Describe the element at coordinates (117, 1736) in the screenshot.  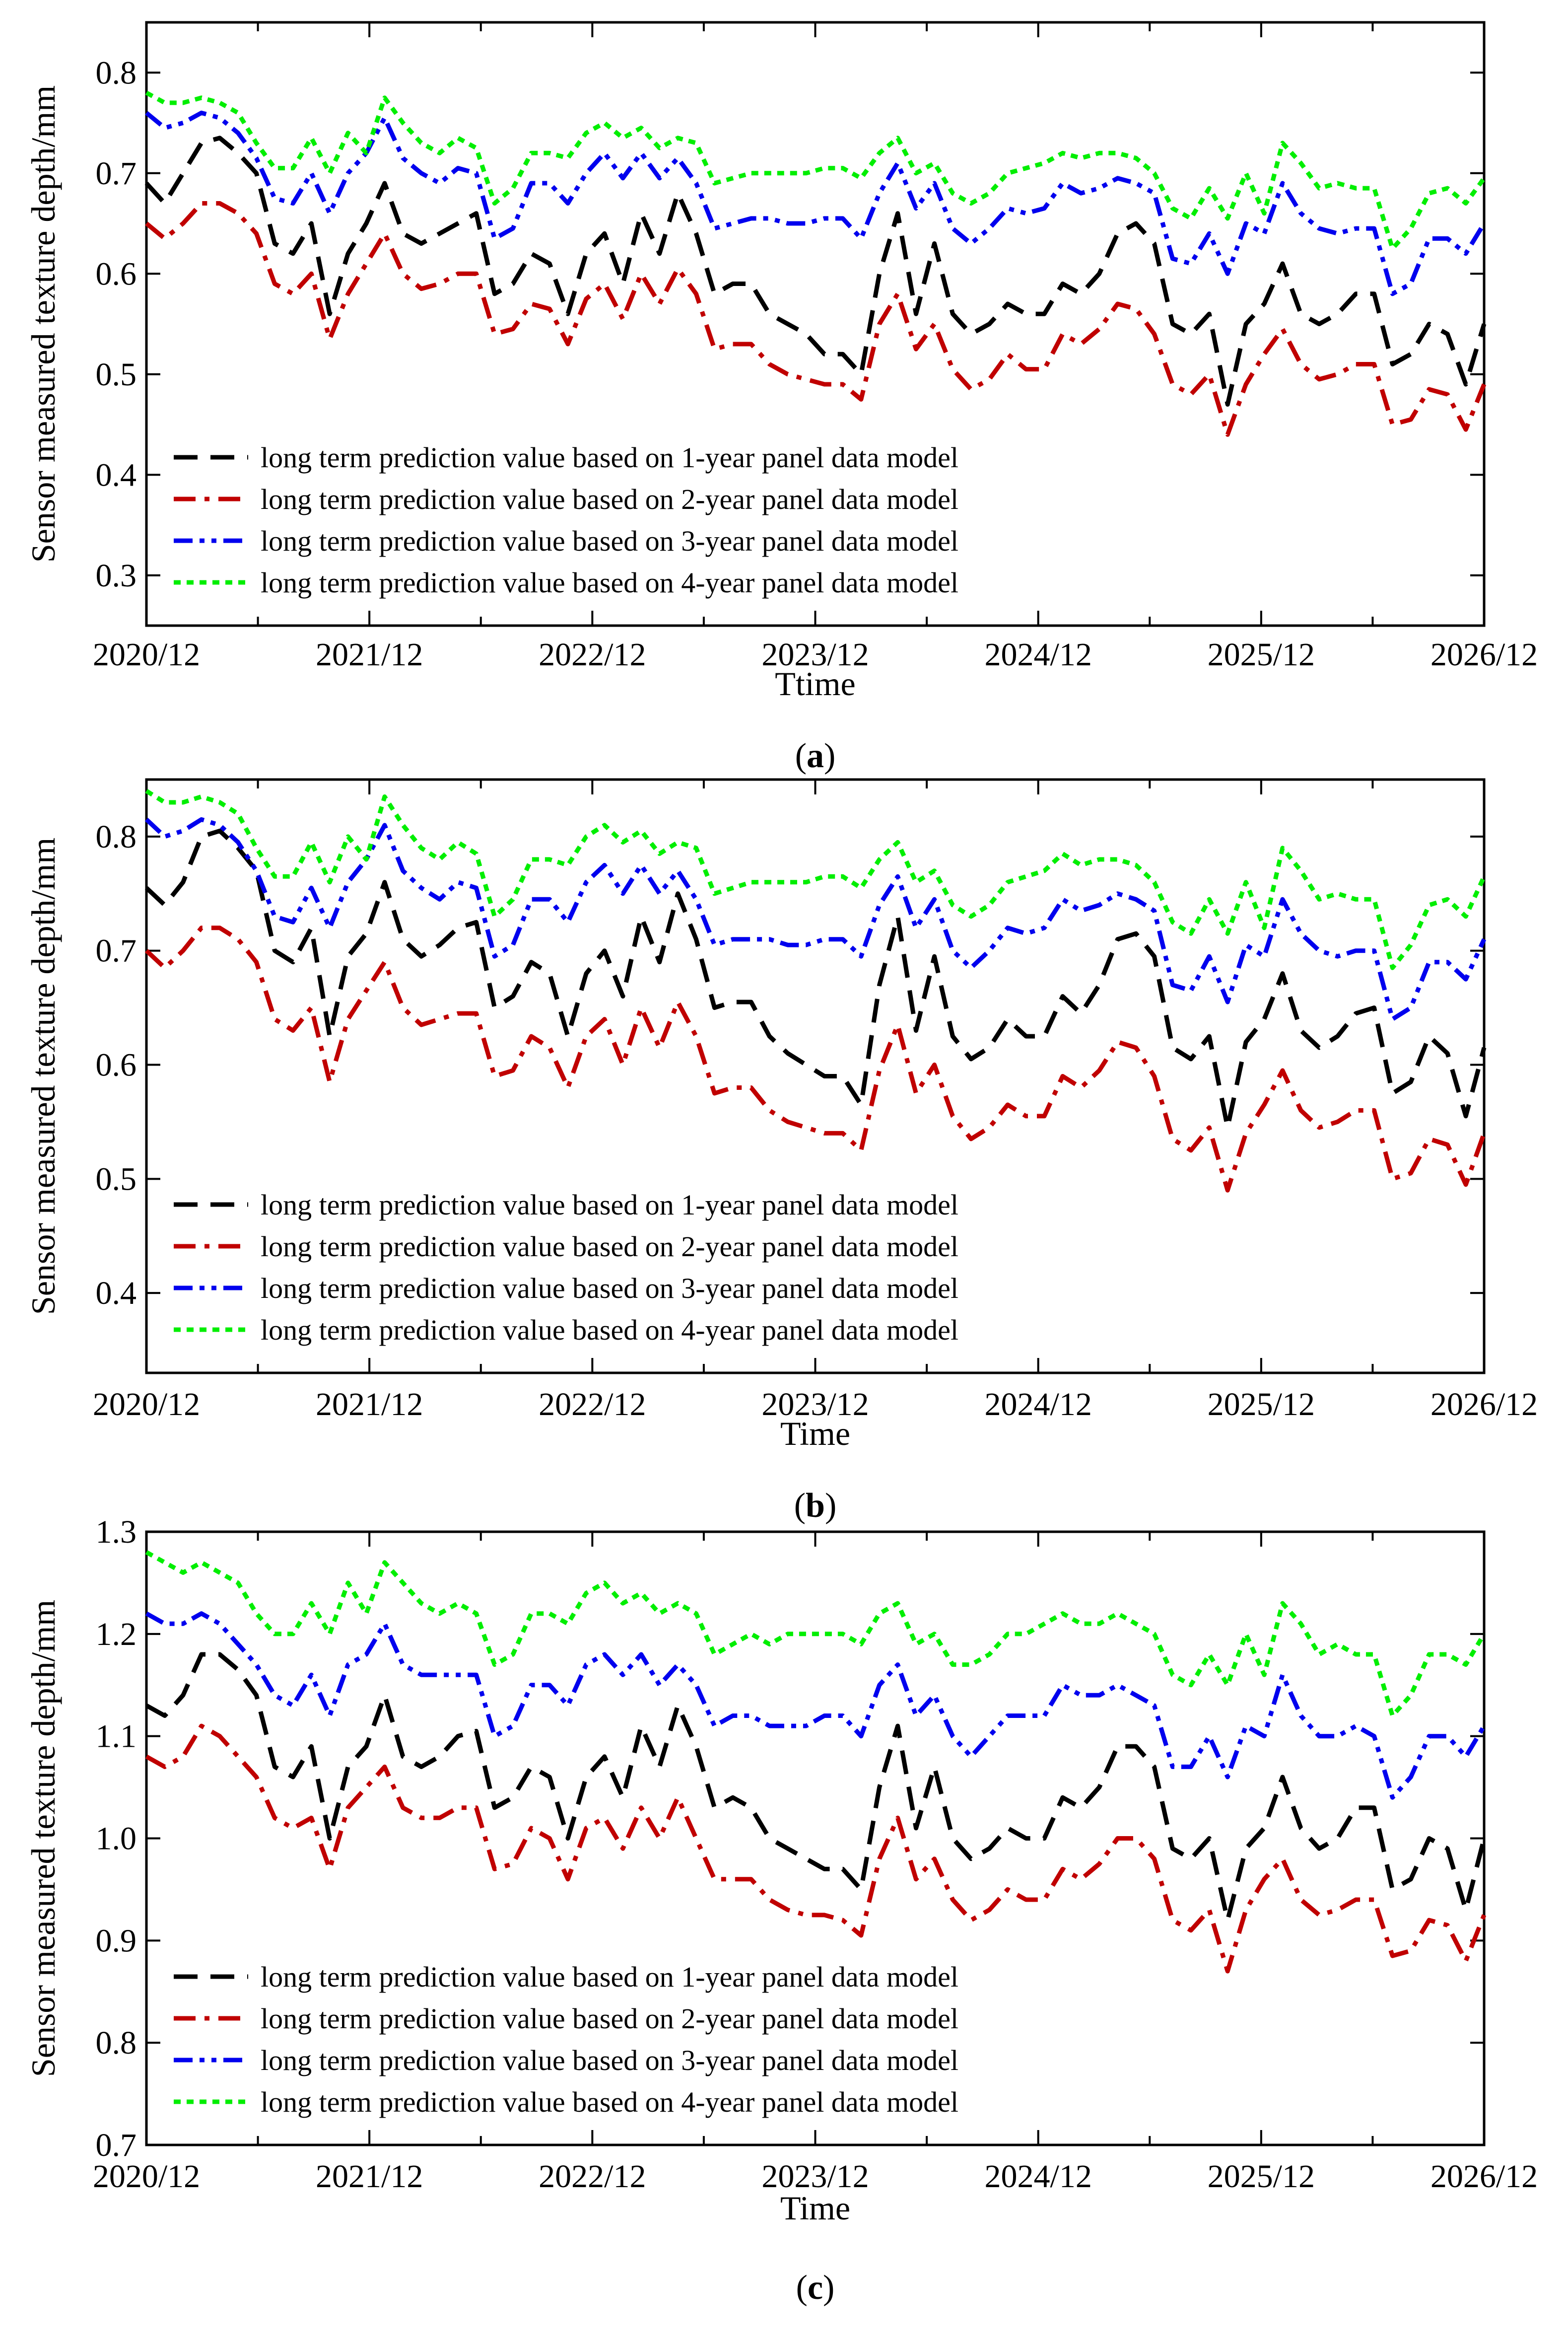
I see `y-tick-label: 1.1` at that location.